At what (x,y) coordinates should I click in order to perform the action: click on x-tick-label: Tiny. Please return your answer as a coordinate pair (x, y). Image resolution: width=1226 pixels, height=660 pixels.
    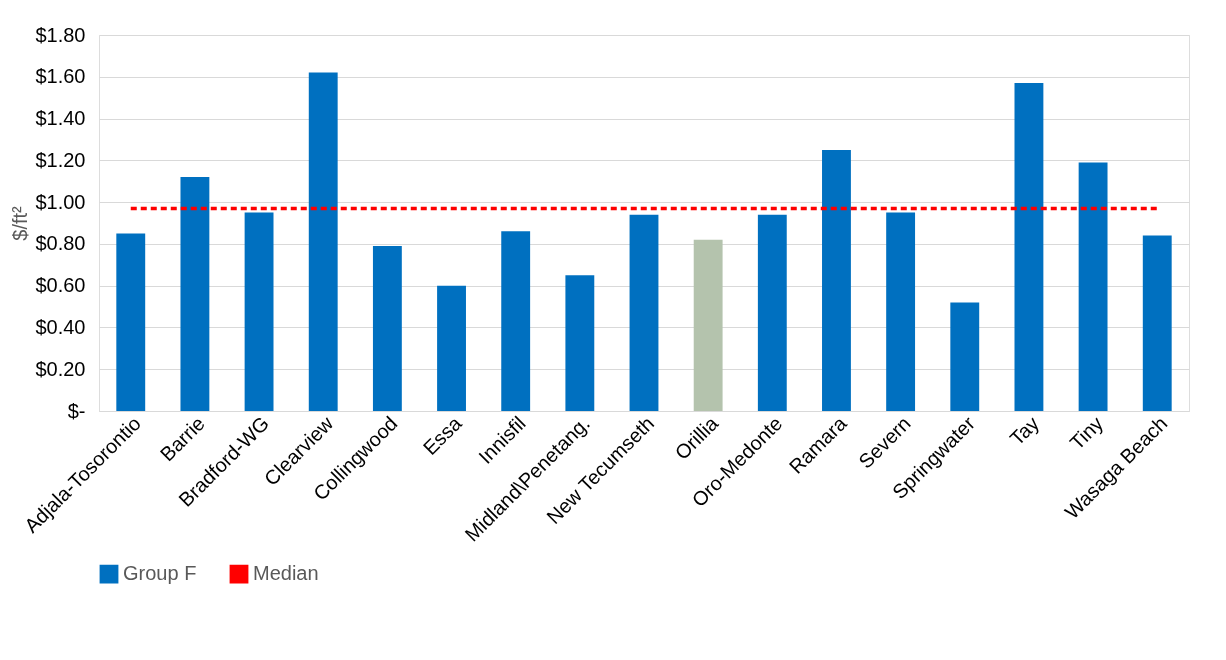
    Looking at the image, I should click on (1086, 433).